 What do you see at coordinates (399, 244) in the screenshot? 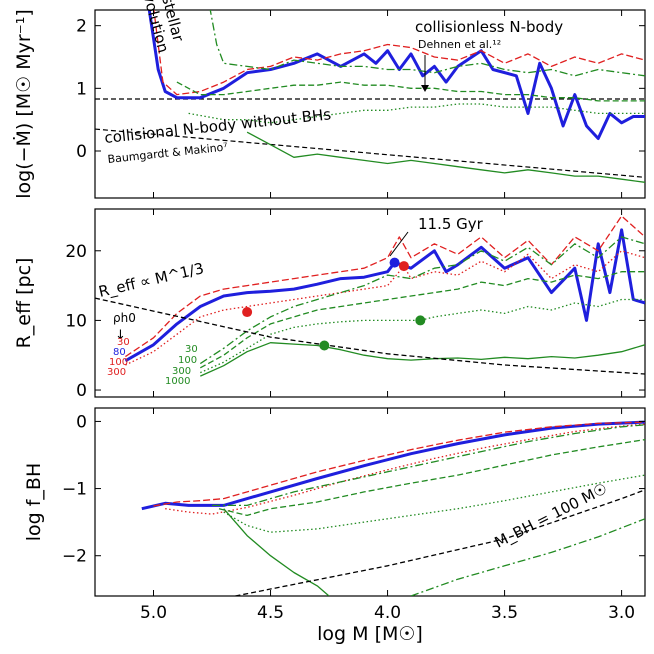
I see `age-pointer` at bounding box center [399, 244].